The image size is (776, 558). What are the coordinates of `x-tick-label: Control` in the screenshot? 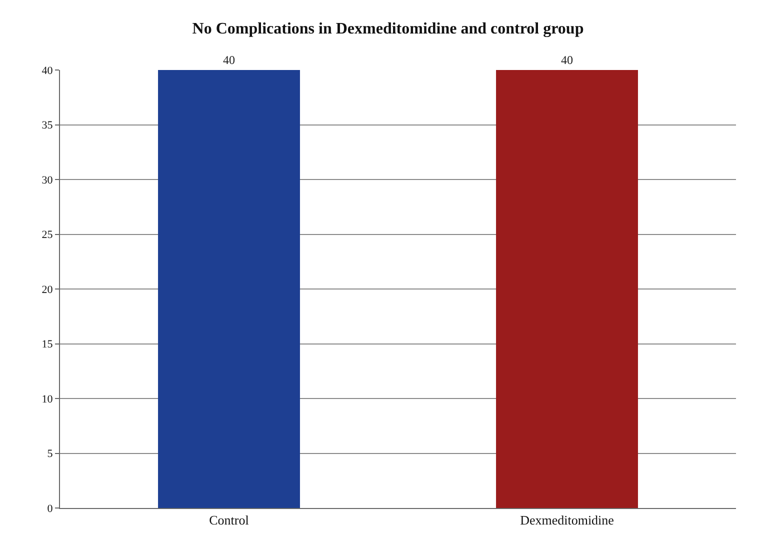 It's located at (229, 520).